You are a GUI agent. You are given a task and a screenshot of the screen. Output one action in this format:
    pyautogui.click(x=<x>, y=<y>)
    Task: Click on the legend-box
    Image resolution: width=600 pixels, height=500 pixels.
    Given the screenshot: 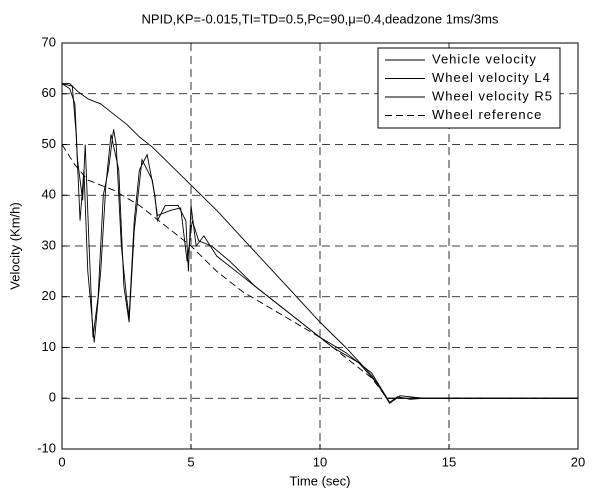 What is the action you would take?
    pyautogui.click(x=469, y=88)
    